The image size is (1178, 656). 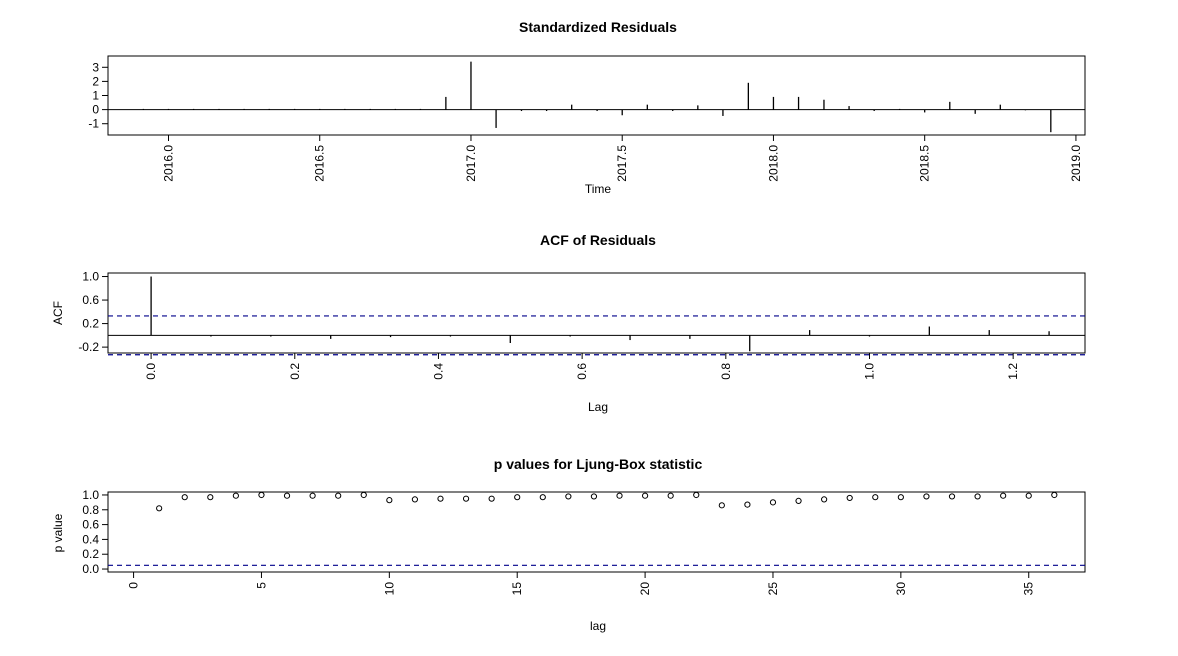 I want to click on acf-y-tick-label: 0.6, so click(x=90, y=300).